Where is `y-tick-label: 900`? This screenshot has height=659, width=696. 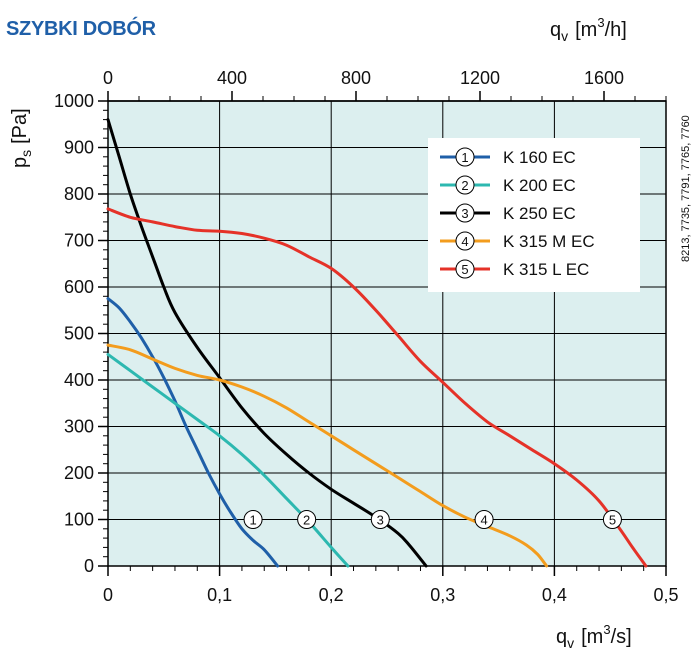
y-tick-label: 900 is located at coordinates (79, 148).